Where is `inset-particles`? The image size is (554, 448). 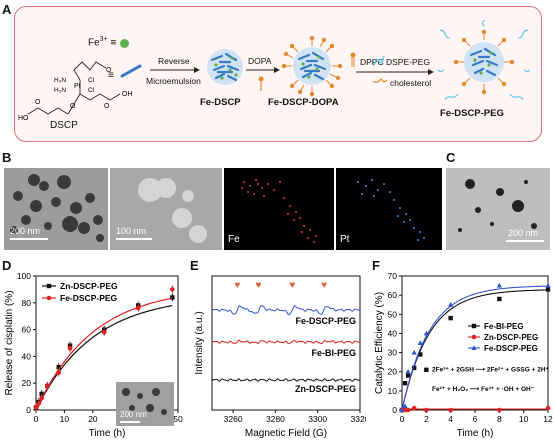 inset-particles is located at coordinates (144, 401).